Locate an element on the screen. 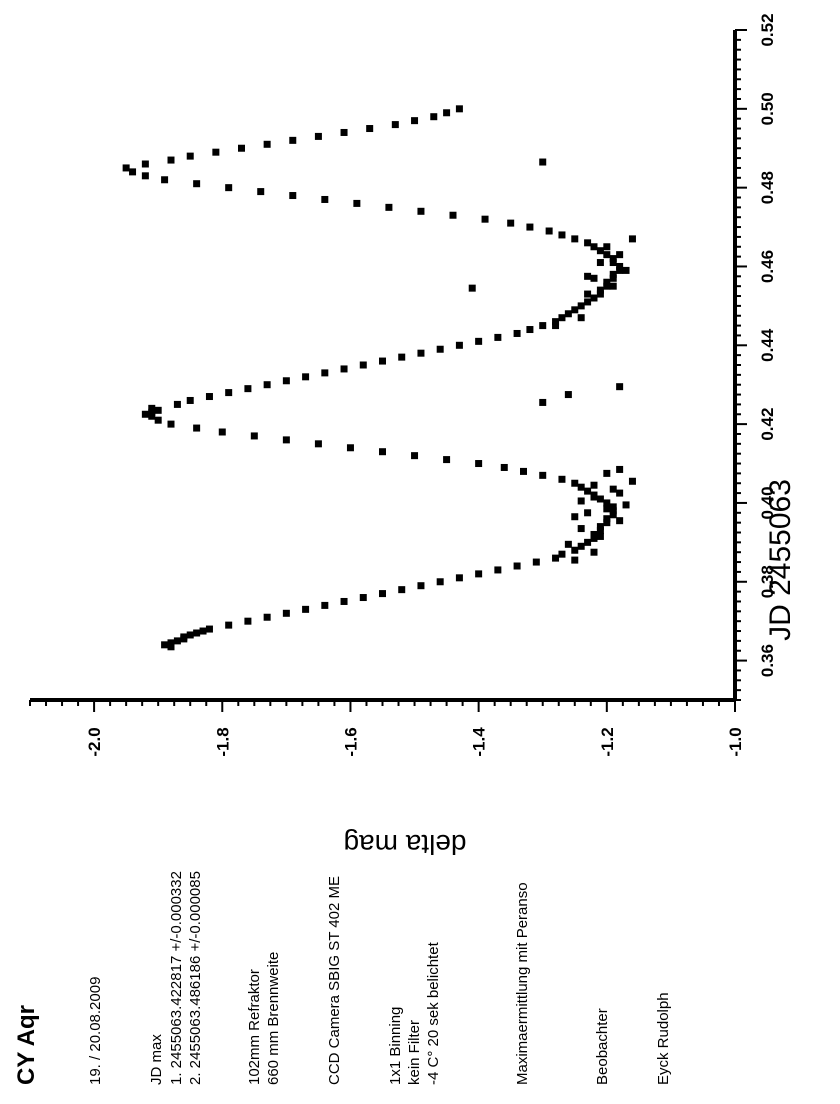 Image resolution: width=840 pixels, height=1104 pixels. x-axis-ticks: 0.36 0.38 0.40 0.42 0.44 0.46 0.48 0.50 0.52 is located at coordinates (756, 357).